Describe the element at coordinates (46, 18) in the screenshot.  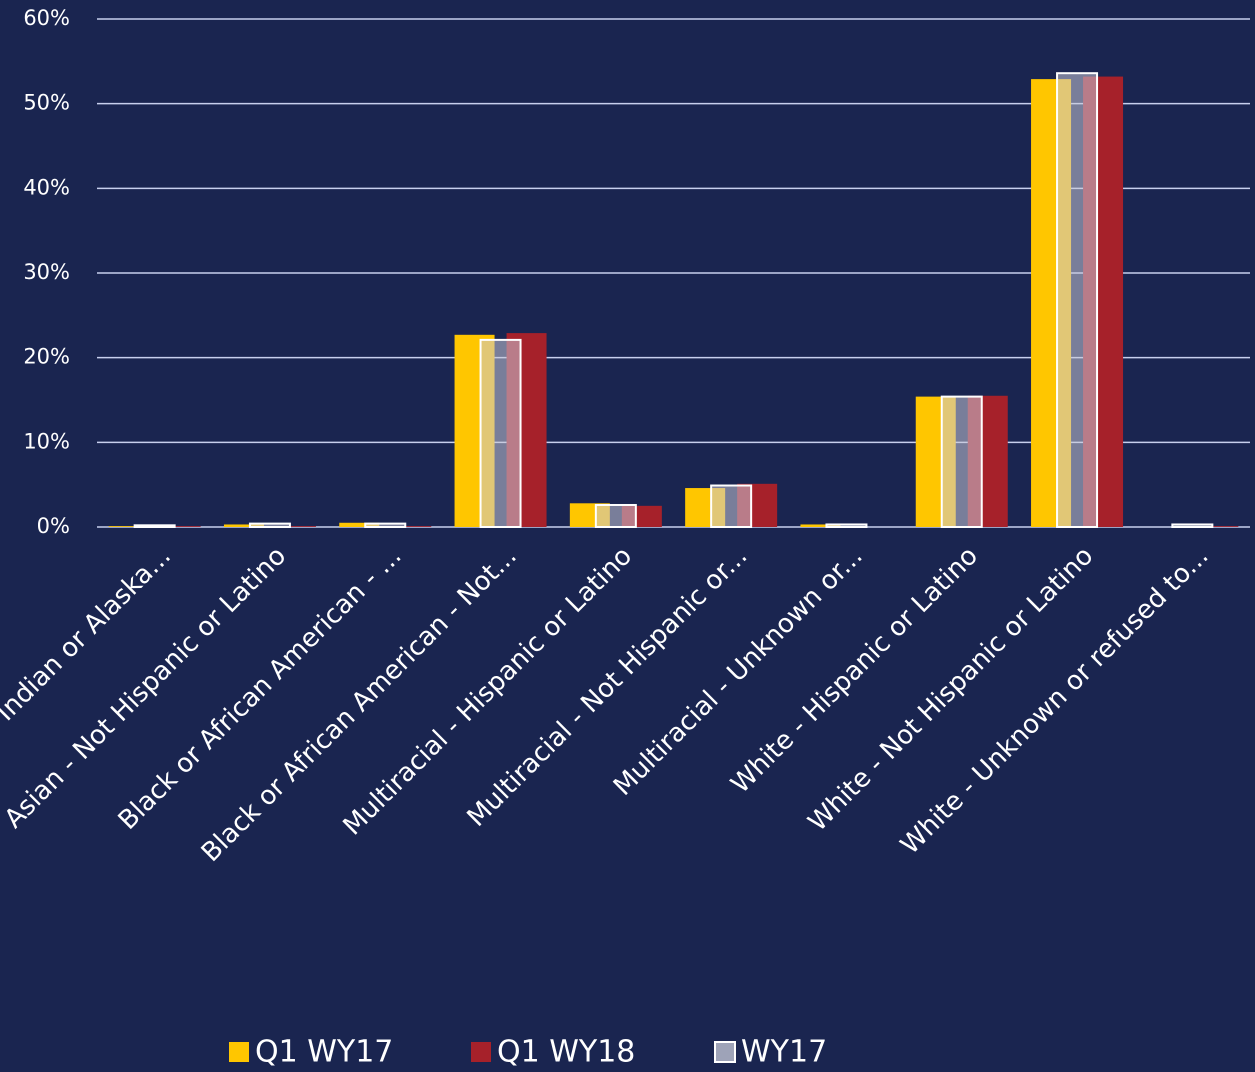
I see `y-tick-label: 60%` at that location.